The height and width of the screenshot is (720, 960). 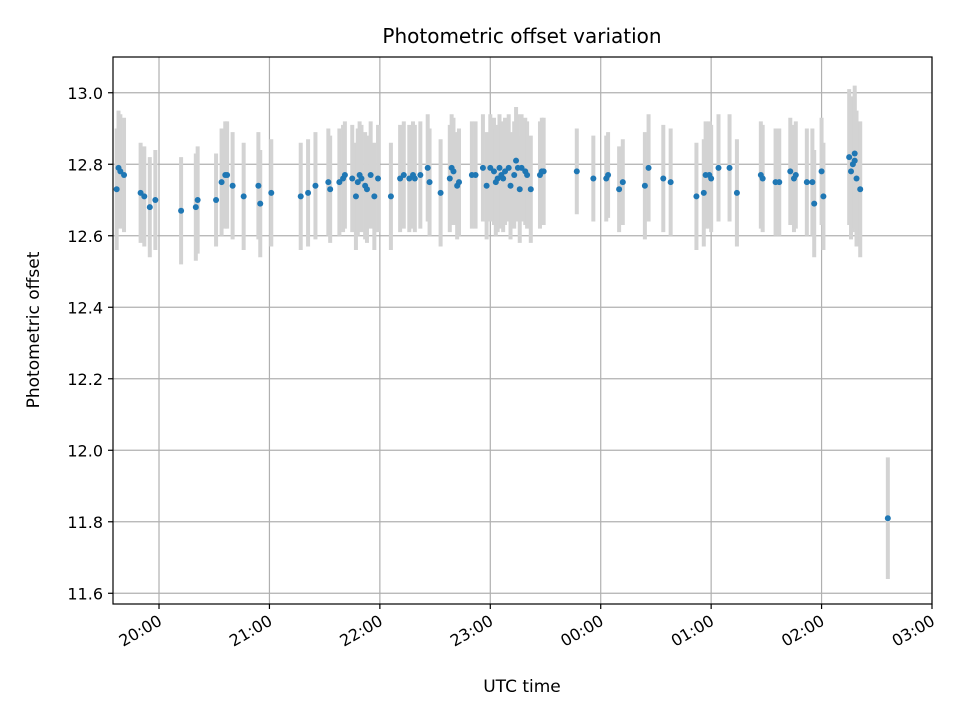 I want to click on y-tick-label: 11.6, so click(x=85, y=593).